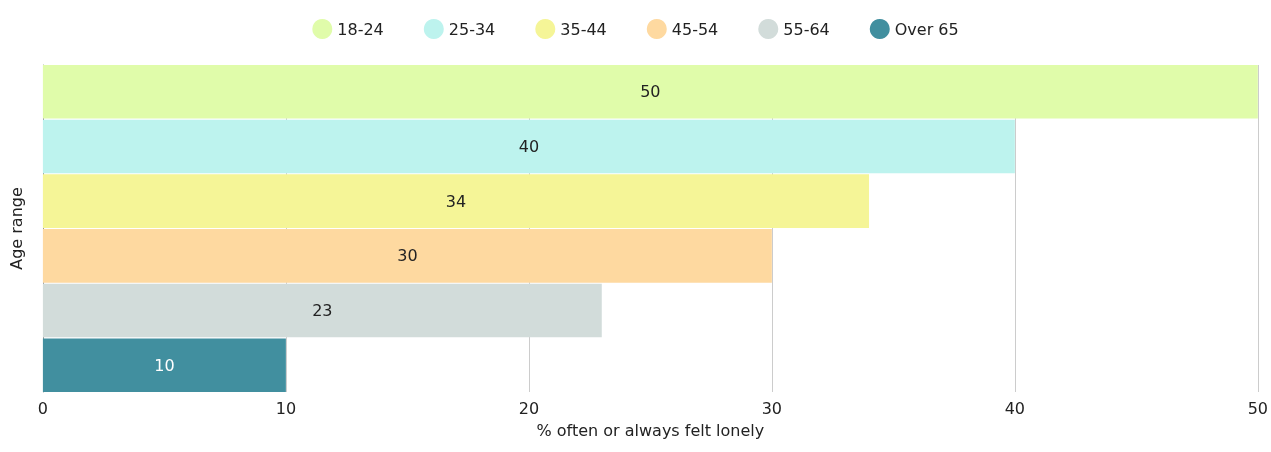 The height and width of the screenshot is (452, 1271). What do you see at coordinates (695, 29) in the screenshot?
I see `legend-label: 45-54` at bounding box center [695, 29].